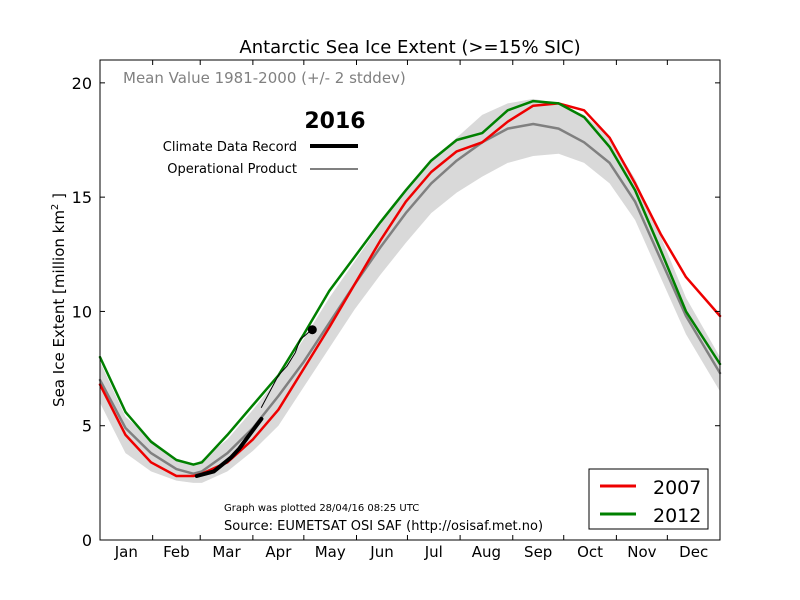 The height and width of the screenshot is (600, 800). I want to click on climate-record-label: Climate Data Record, so click(230, 147).